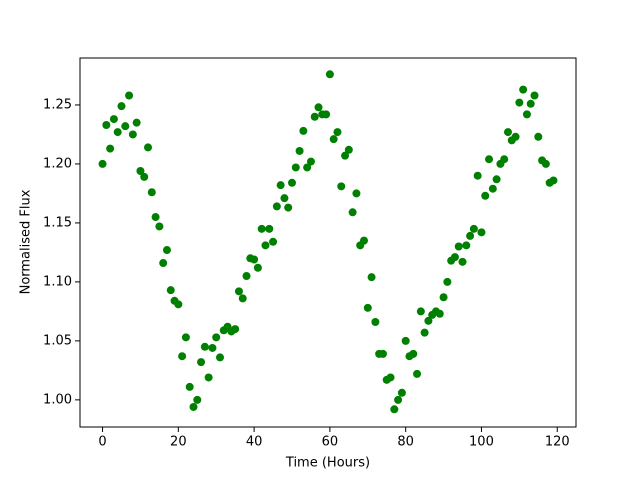 This screenshot has width=640, height=480. What do you see at coordinates (481, 442) in the screenshot?
I see `x-tick-label: 100` at bounding box center [481, 442].